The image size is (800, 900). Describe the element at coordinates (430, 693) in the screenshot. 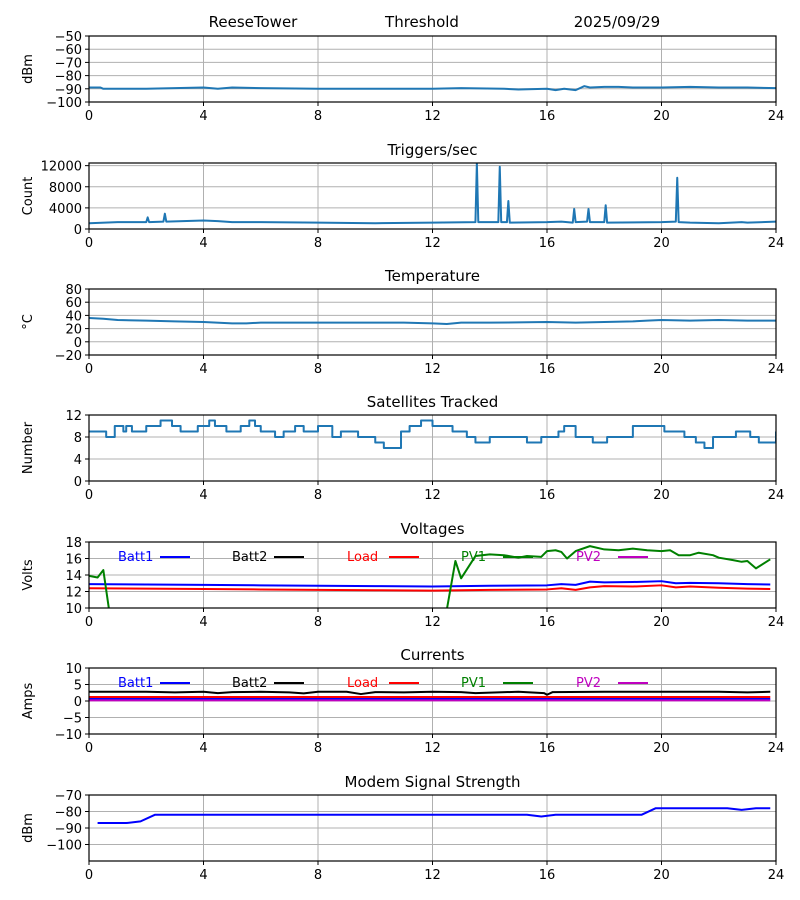

I see `series-line-batt2` at that location.